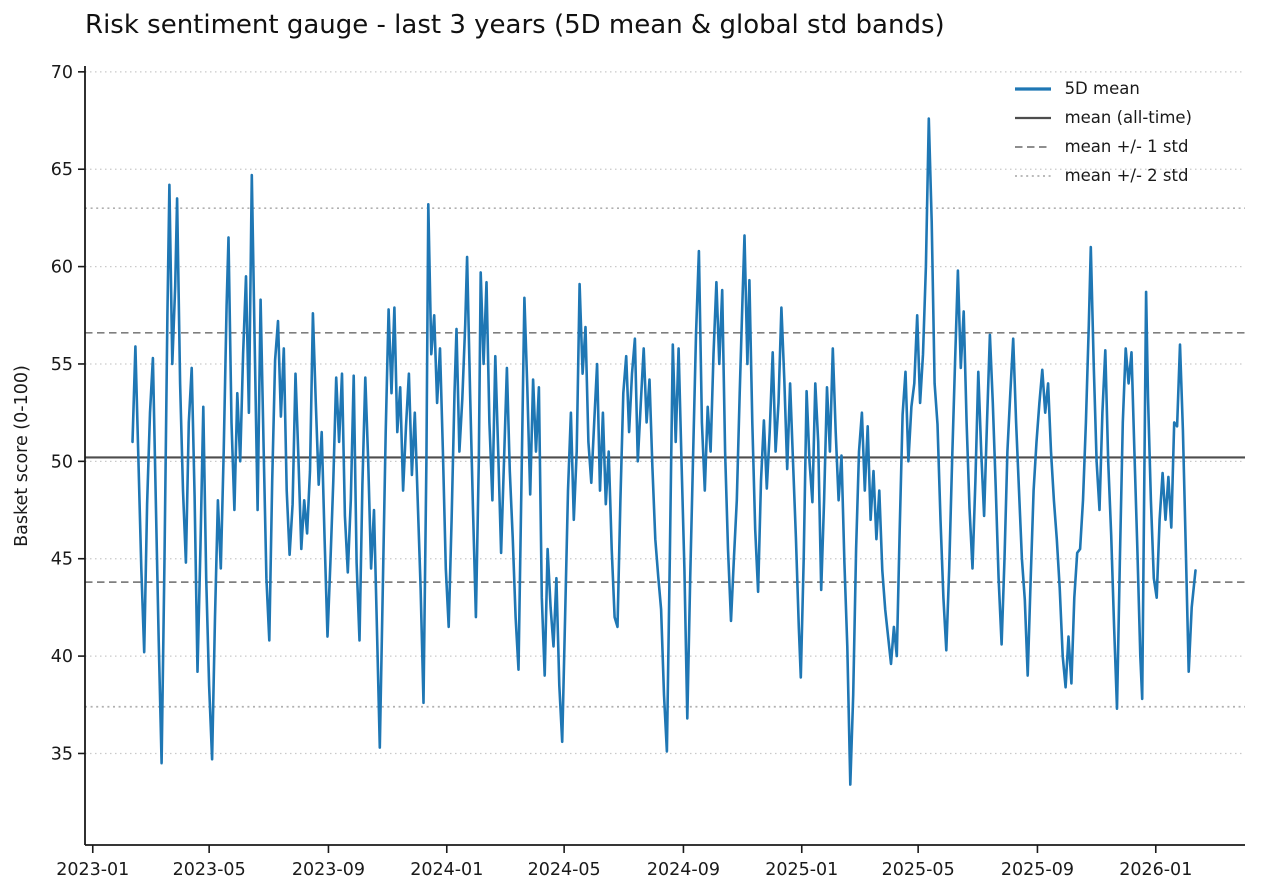 The width and height of the screenshot is (1262, 896). What do you see at coordinates (1032, 117) in the screenshot?
I see `legend-line-mean-icon` at bounding box center [1032, 117].